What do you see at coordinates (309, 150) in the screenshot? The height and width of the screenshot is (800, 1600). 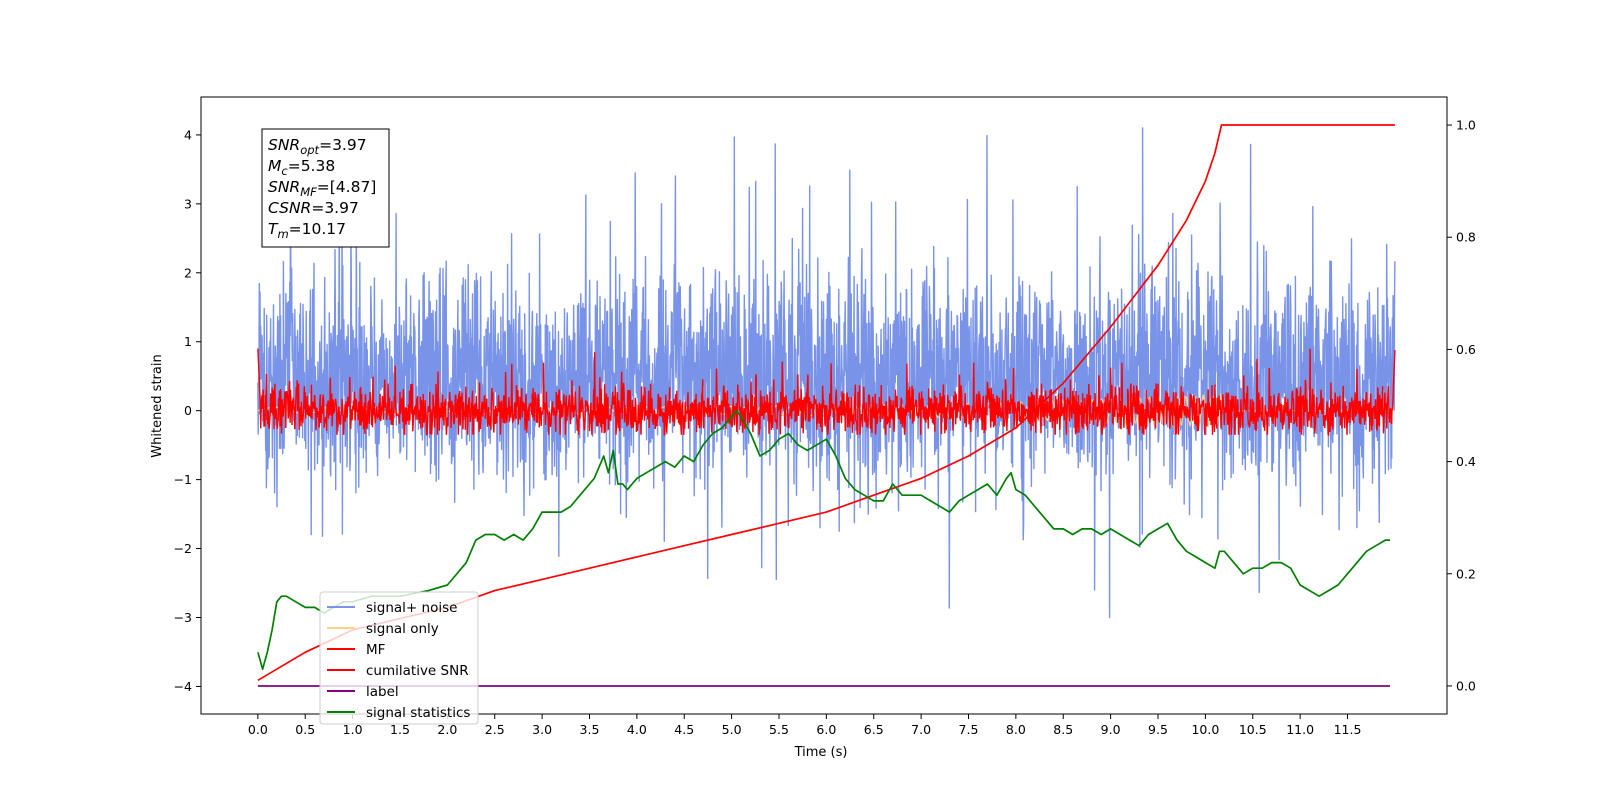 I see `info-subscript: opt` at bounding box center [309, 150].